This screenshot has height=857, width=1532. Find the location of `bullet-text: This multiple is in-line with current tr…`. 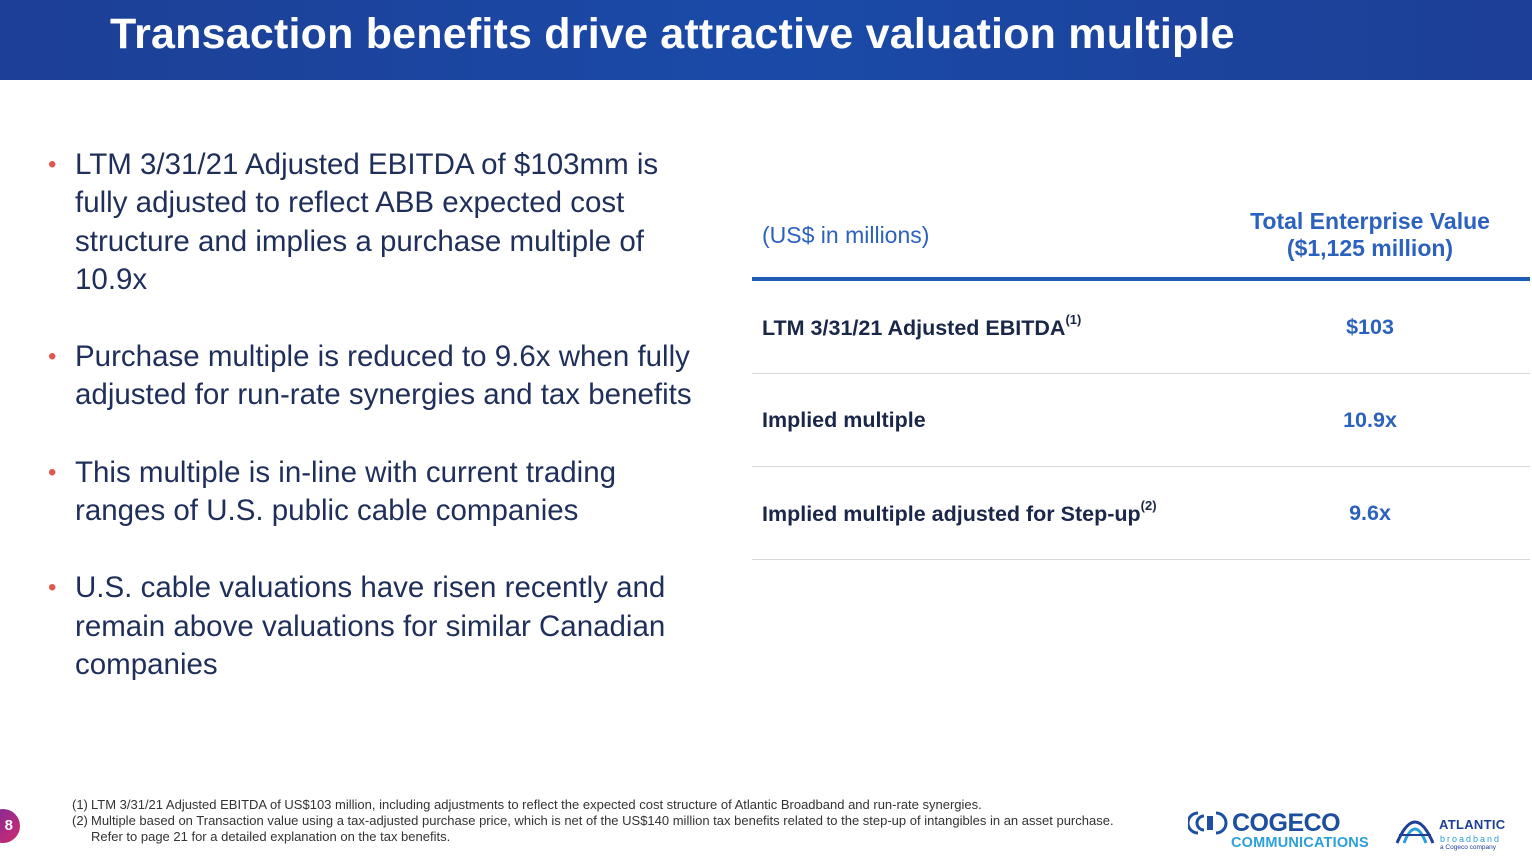

bullet-text: This multiple is in-line with current tr… is located at coordinates (346, 491).